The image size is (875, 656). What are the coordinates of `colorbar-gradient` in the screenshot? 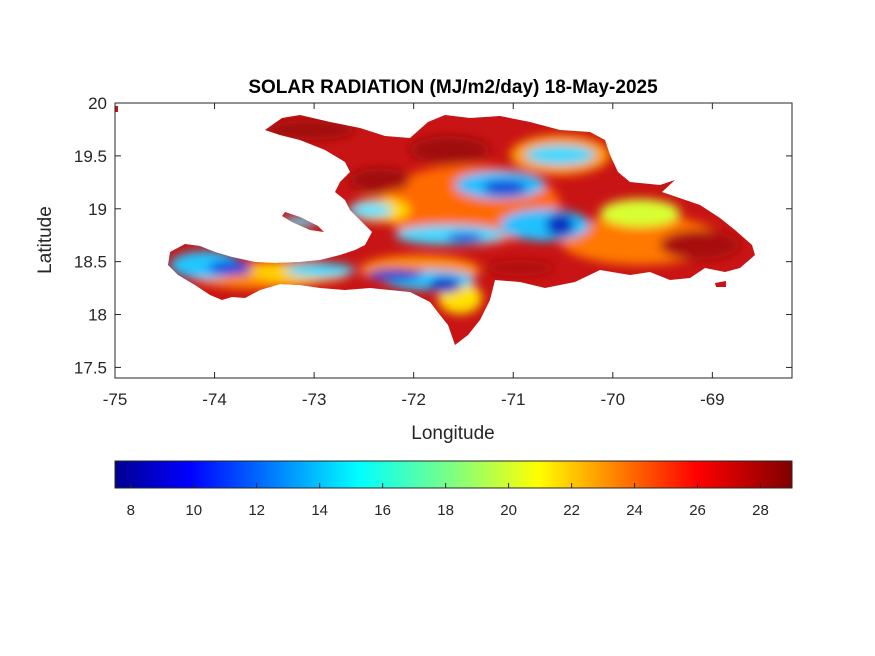 It's located at (453, 474).